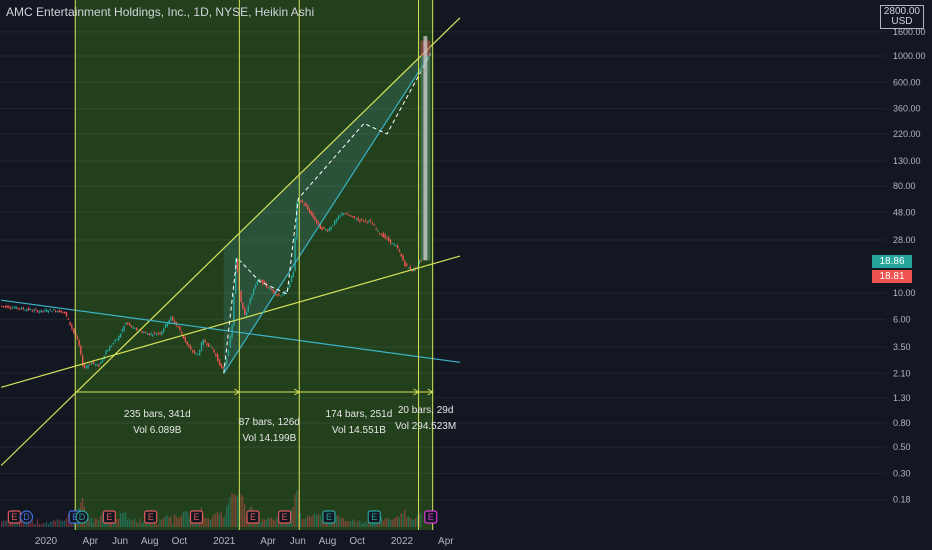 The height and width of the screenshot is (550, 932). What do you see at coordinates (180, 541) in the screenshot?
I see `x-tick-label: Oct` at bounding box center [180, 541].